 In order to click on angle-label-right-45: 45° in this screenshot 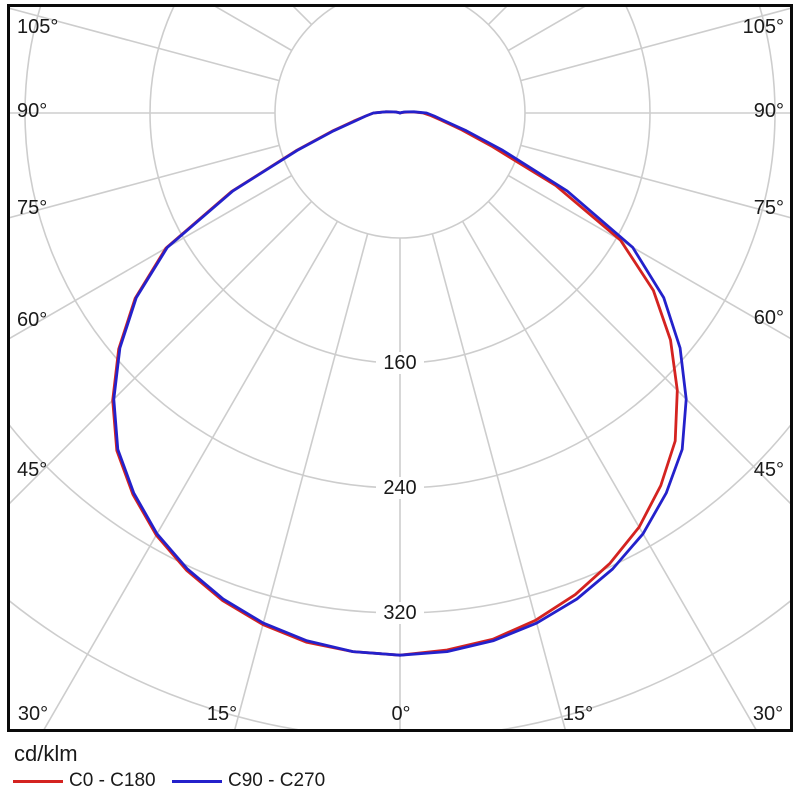, I will do `click(769, 470)`.